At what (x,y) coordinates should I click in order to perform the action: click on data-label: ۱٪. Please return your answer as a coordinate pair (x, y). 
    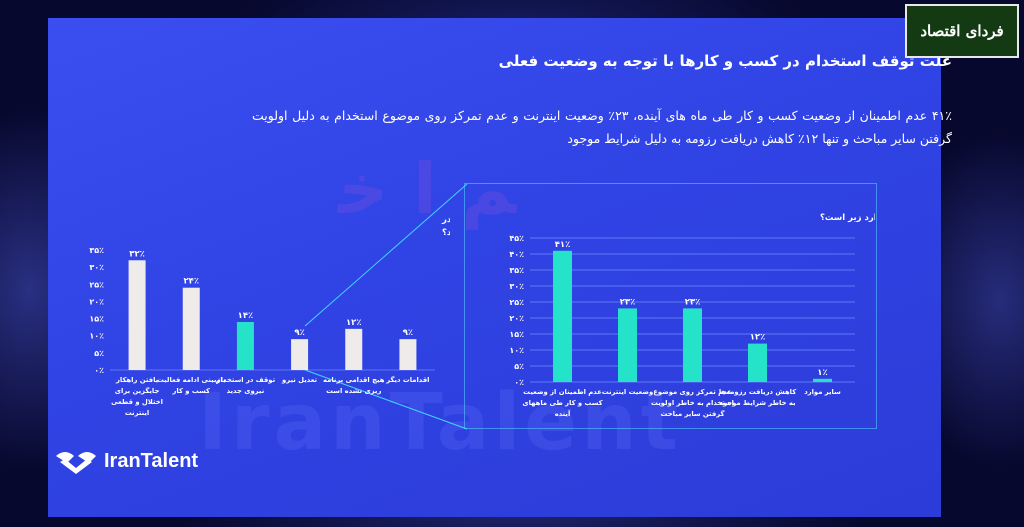
    Looking at the image, I should click on (822, 373).